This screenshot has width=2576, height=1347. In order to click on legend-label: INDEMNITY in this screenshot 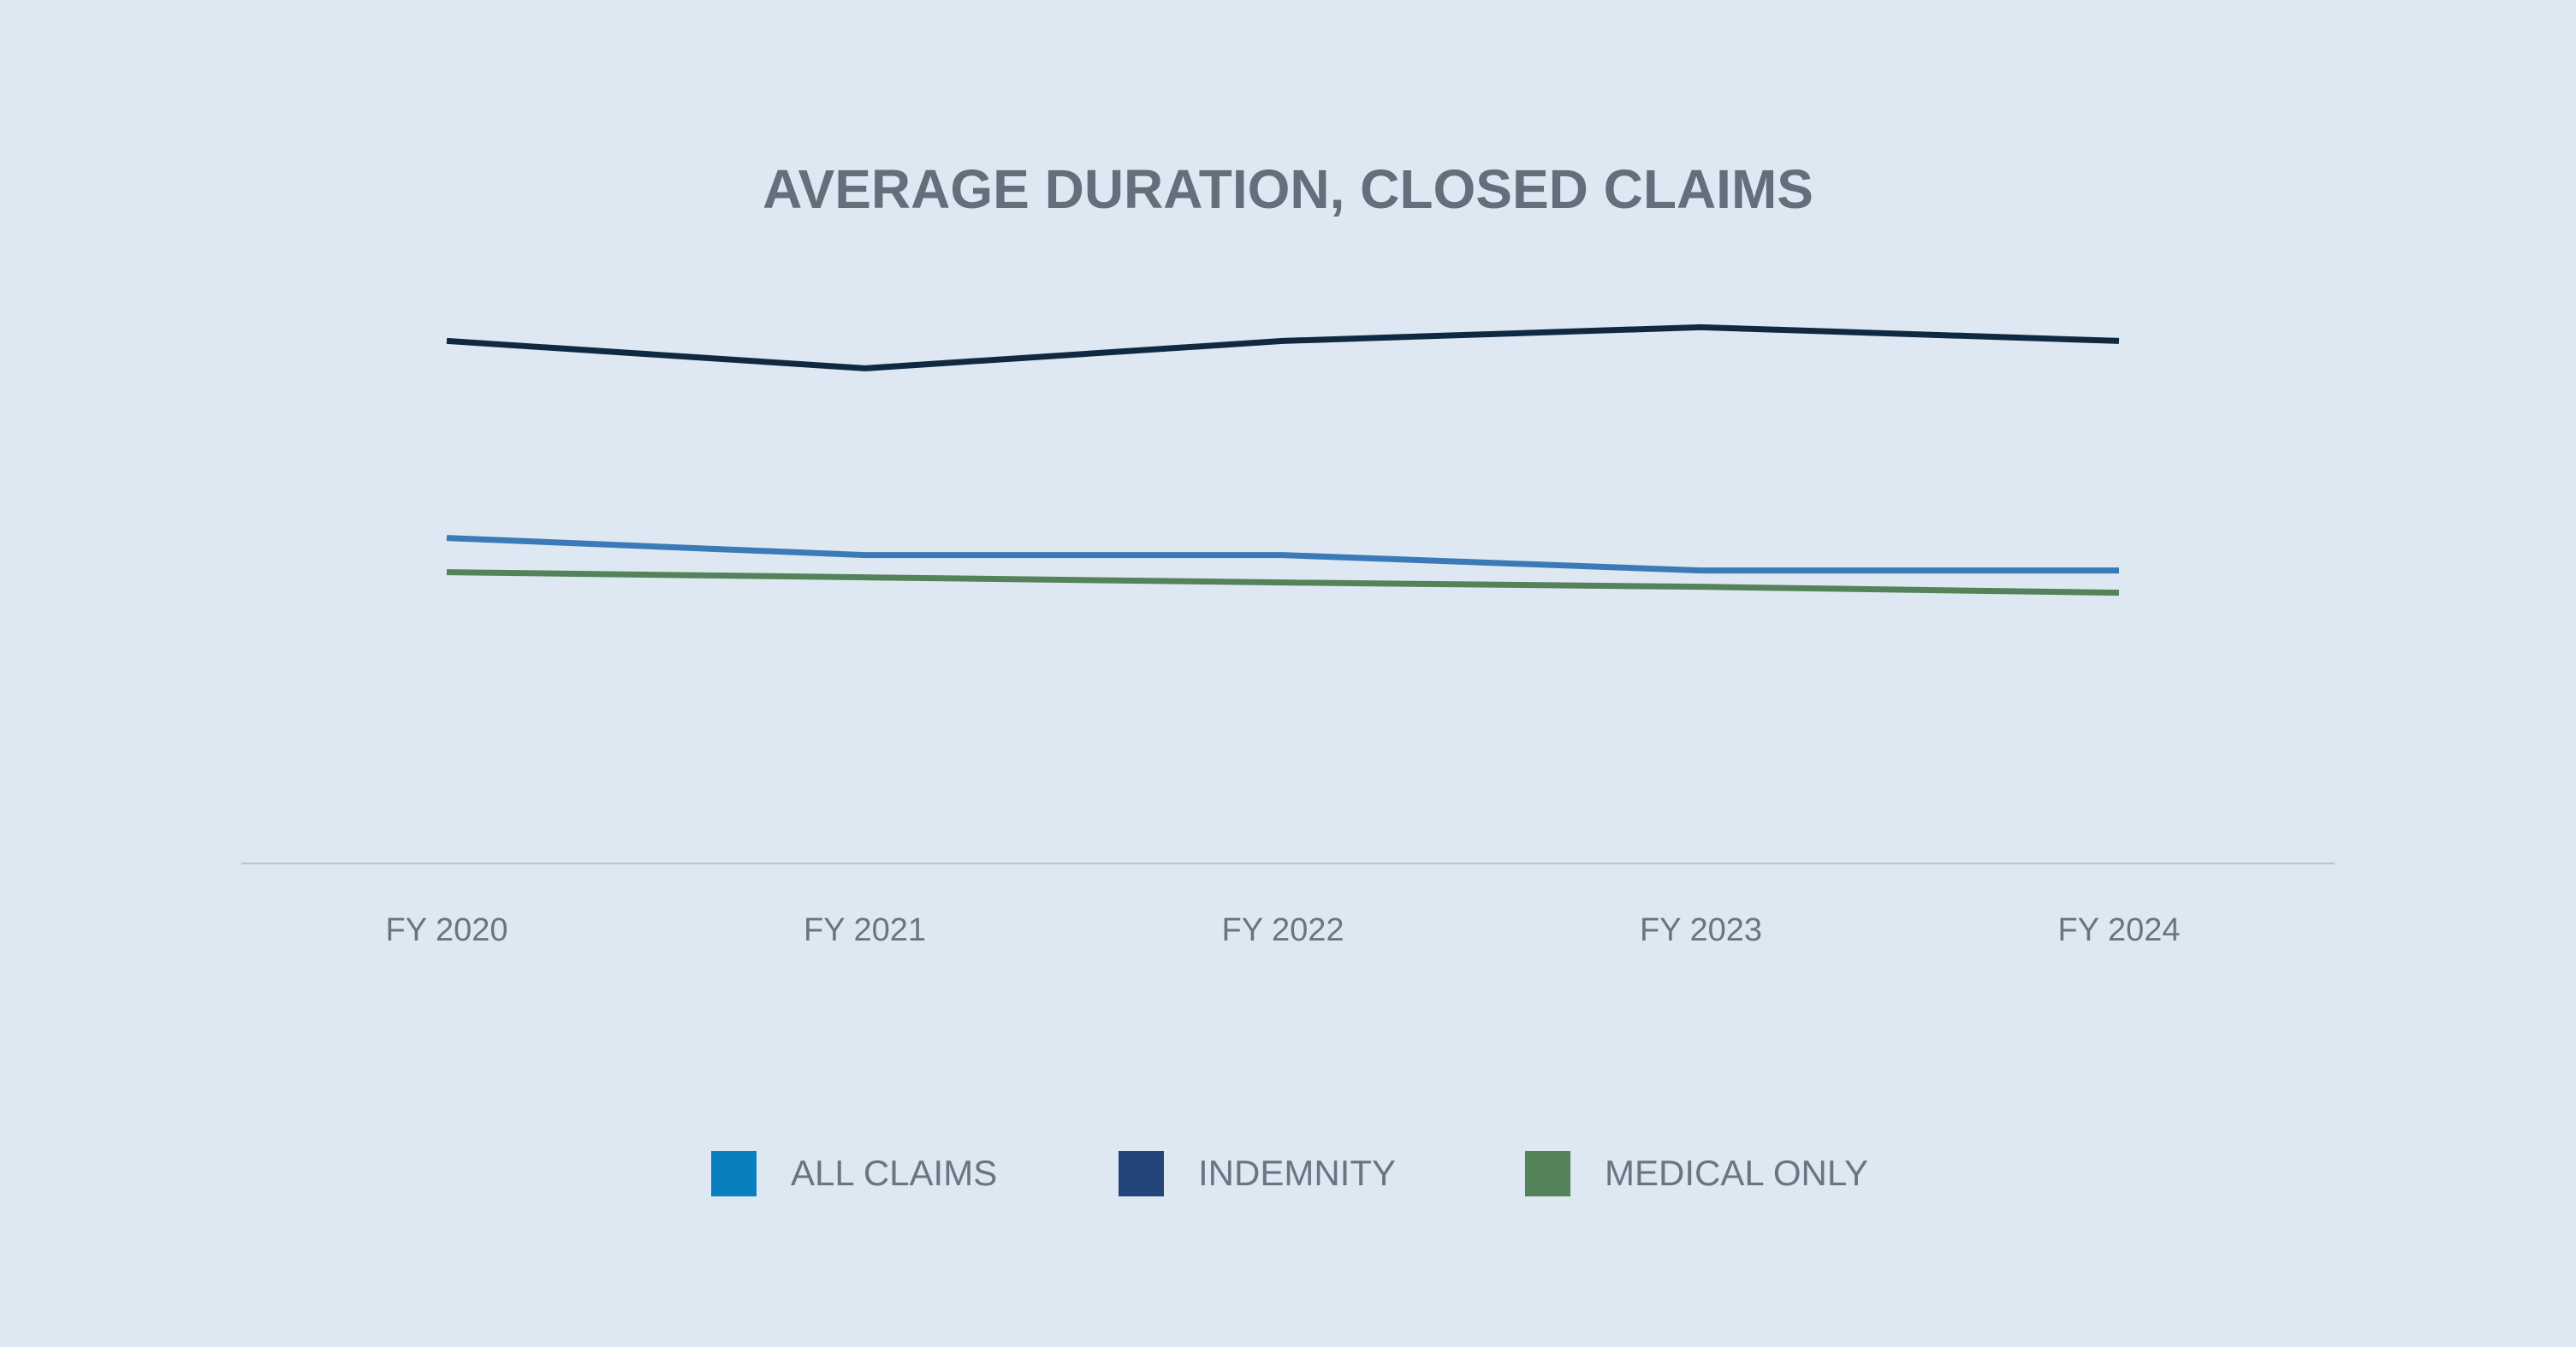, I will do `click(1297, 1173)`.